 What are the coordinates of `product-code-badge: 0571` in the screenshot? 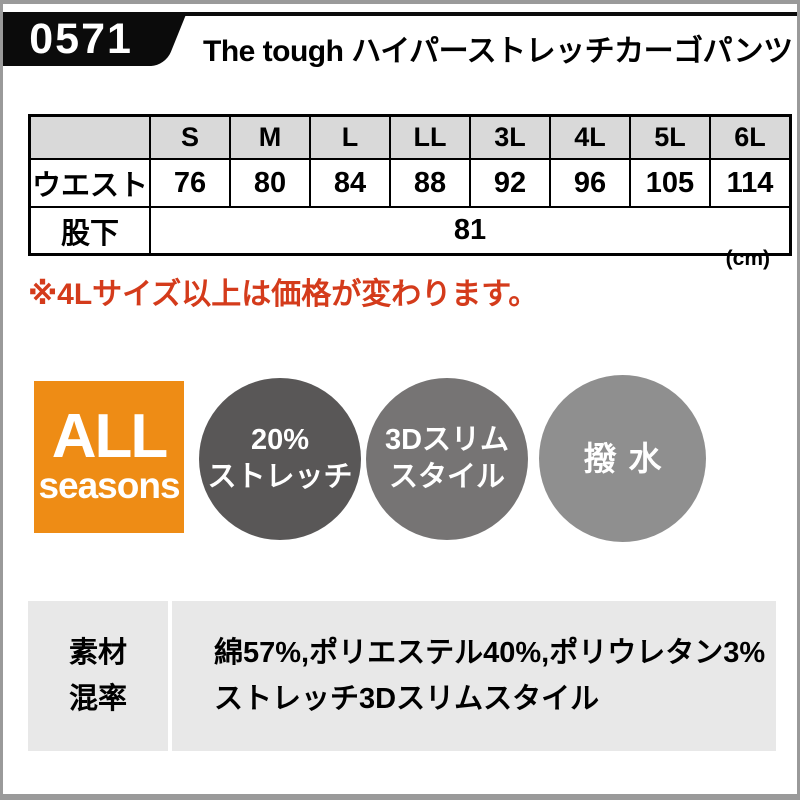 It's located at (95, 39).